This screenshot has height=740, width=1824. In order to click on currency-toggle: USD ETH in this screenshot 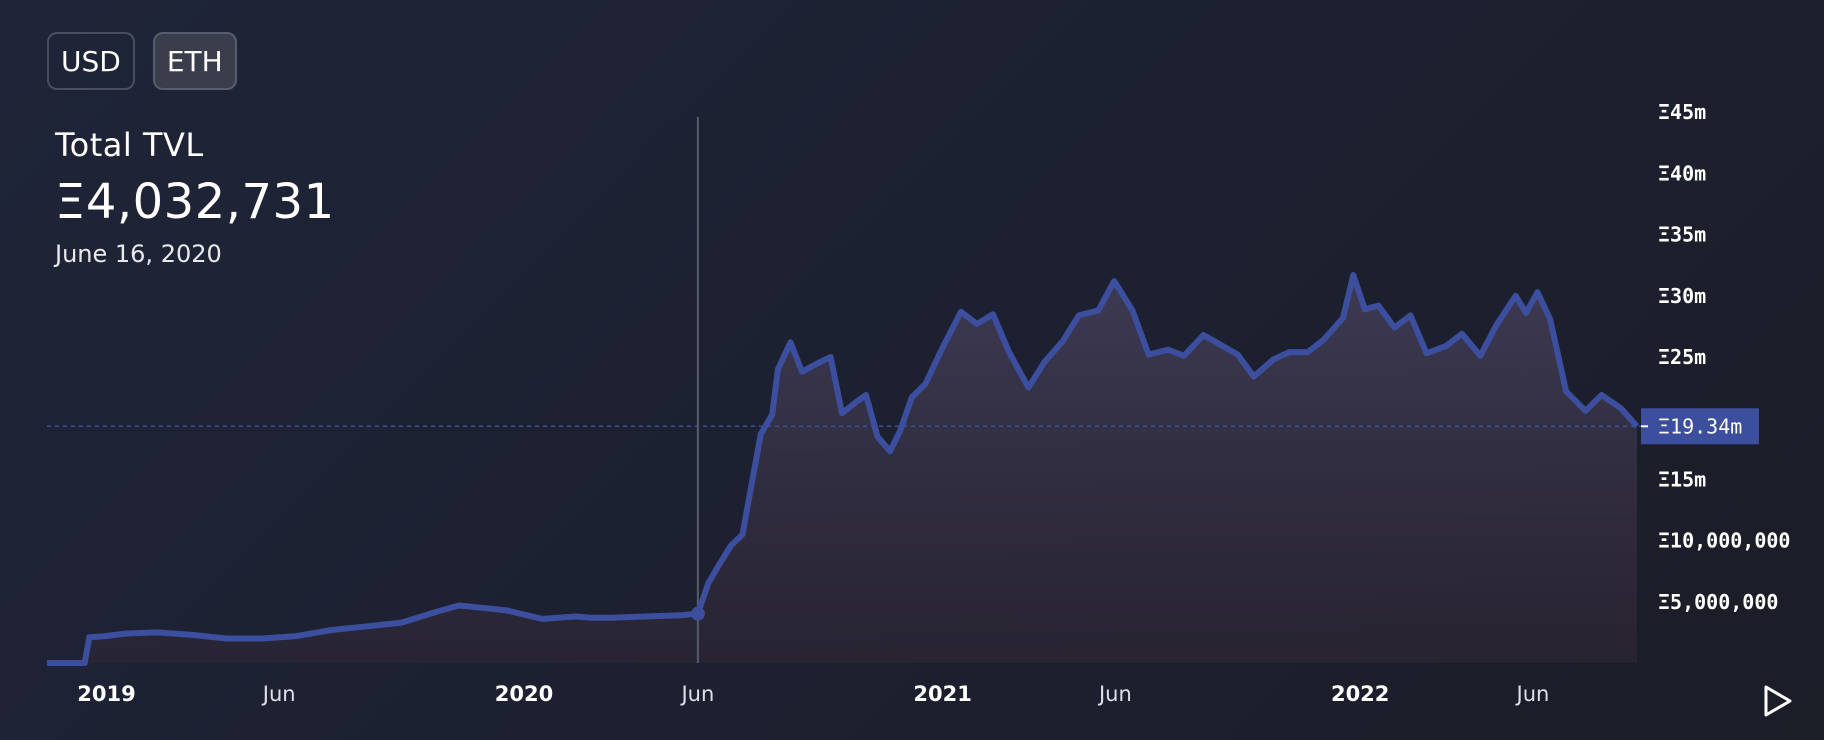, I will do `click(142, 61)`.